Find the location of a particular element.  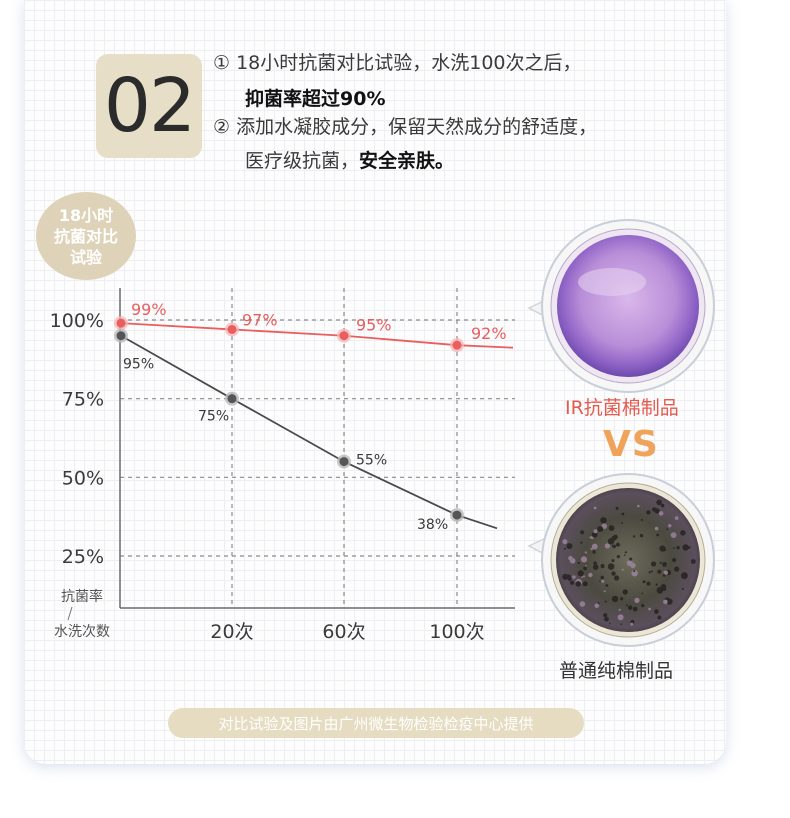

axis-title-divider is located at coordinates (70, 613).